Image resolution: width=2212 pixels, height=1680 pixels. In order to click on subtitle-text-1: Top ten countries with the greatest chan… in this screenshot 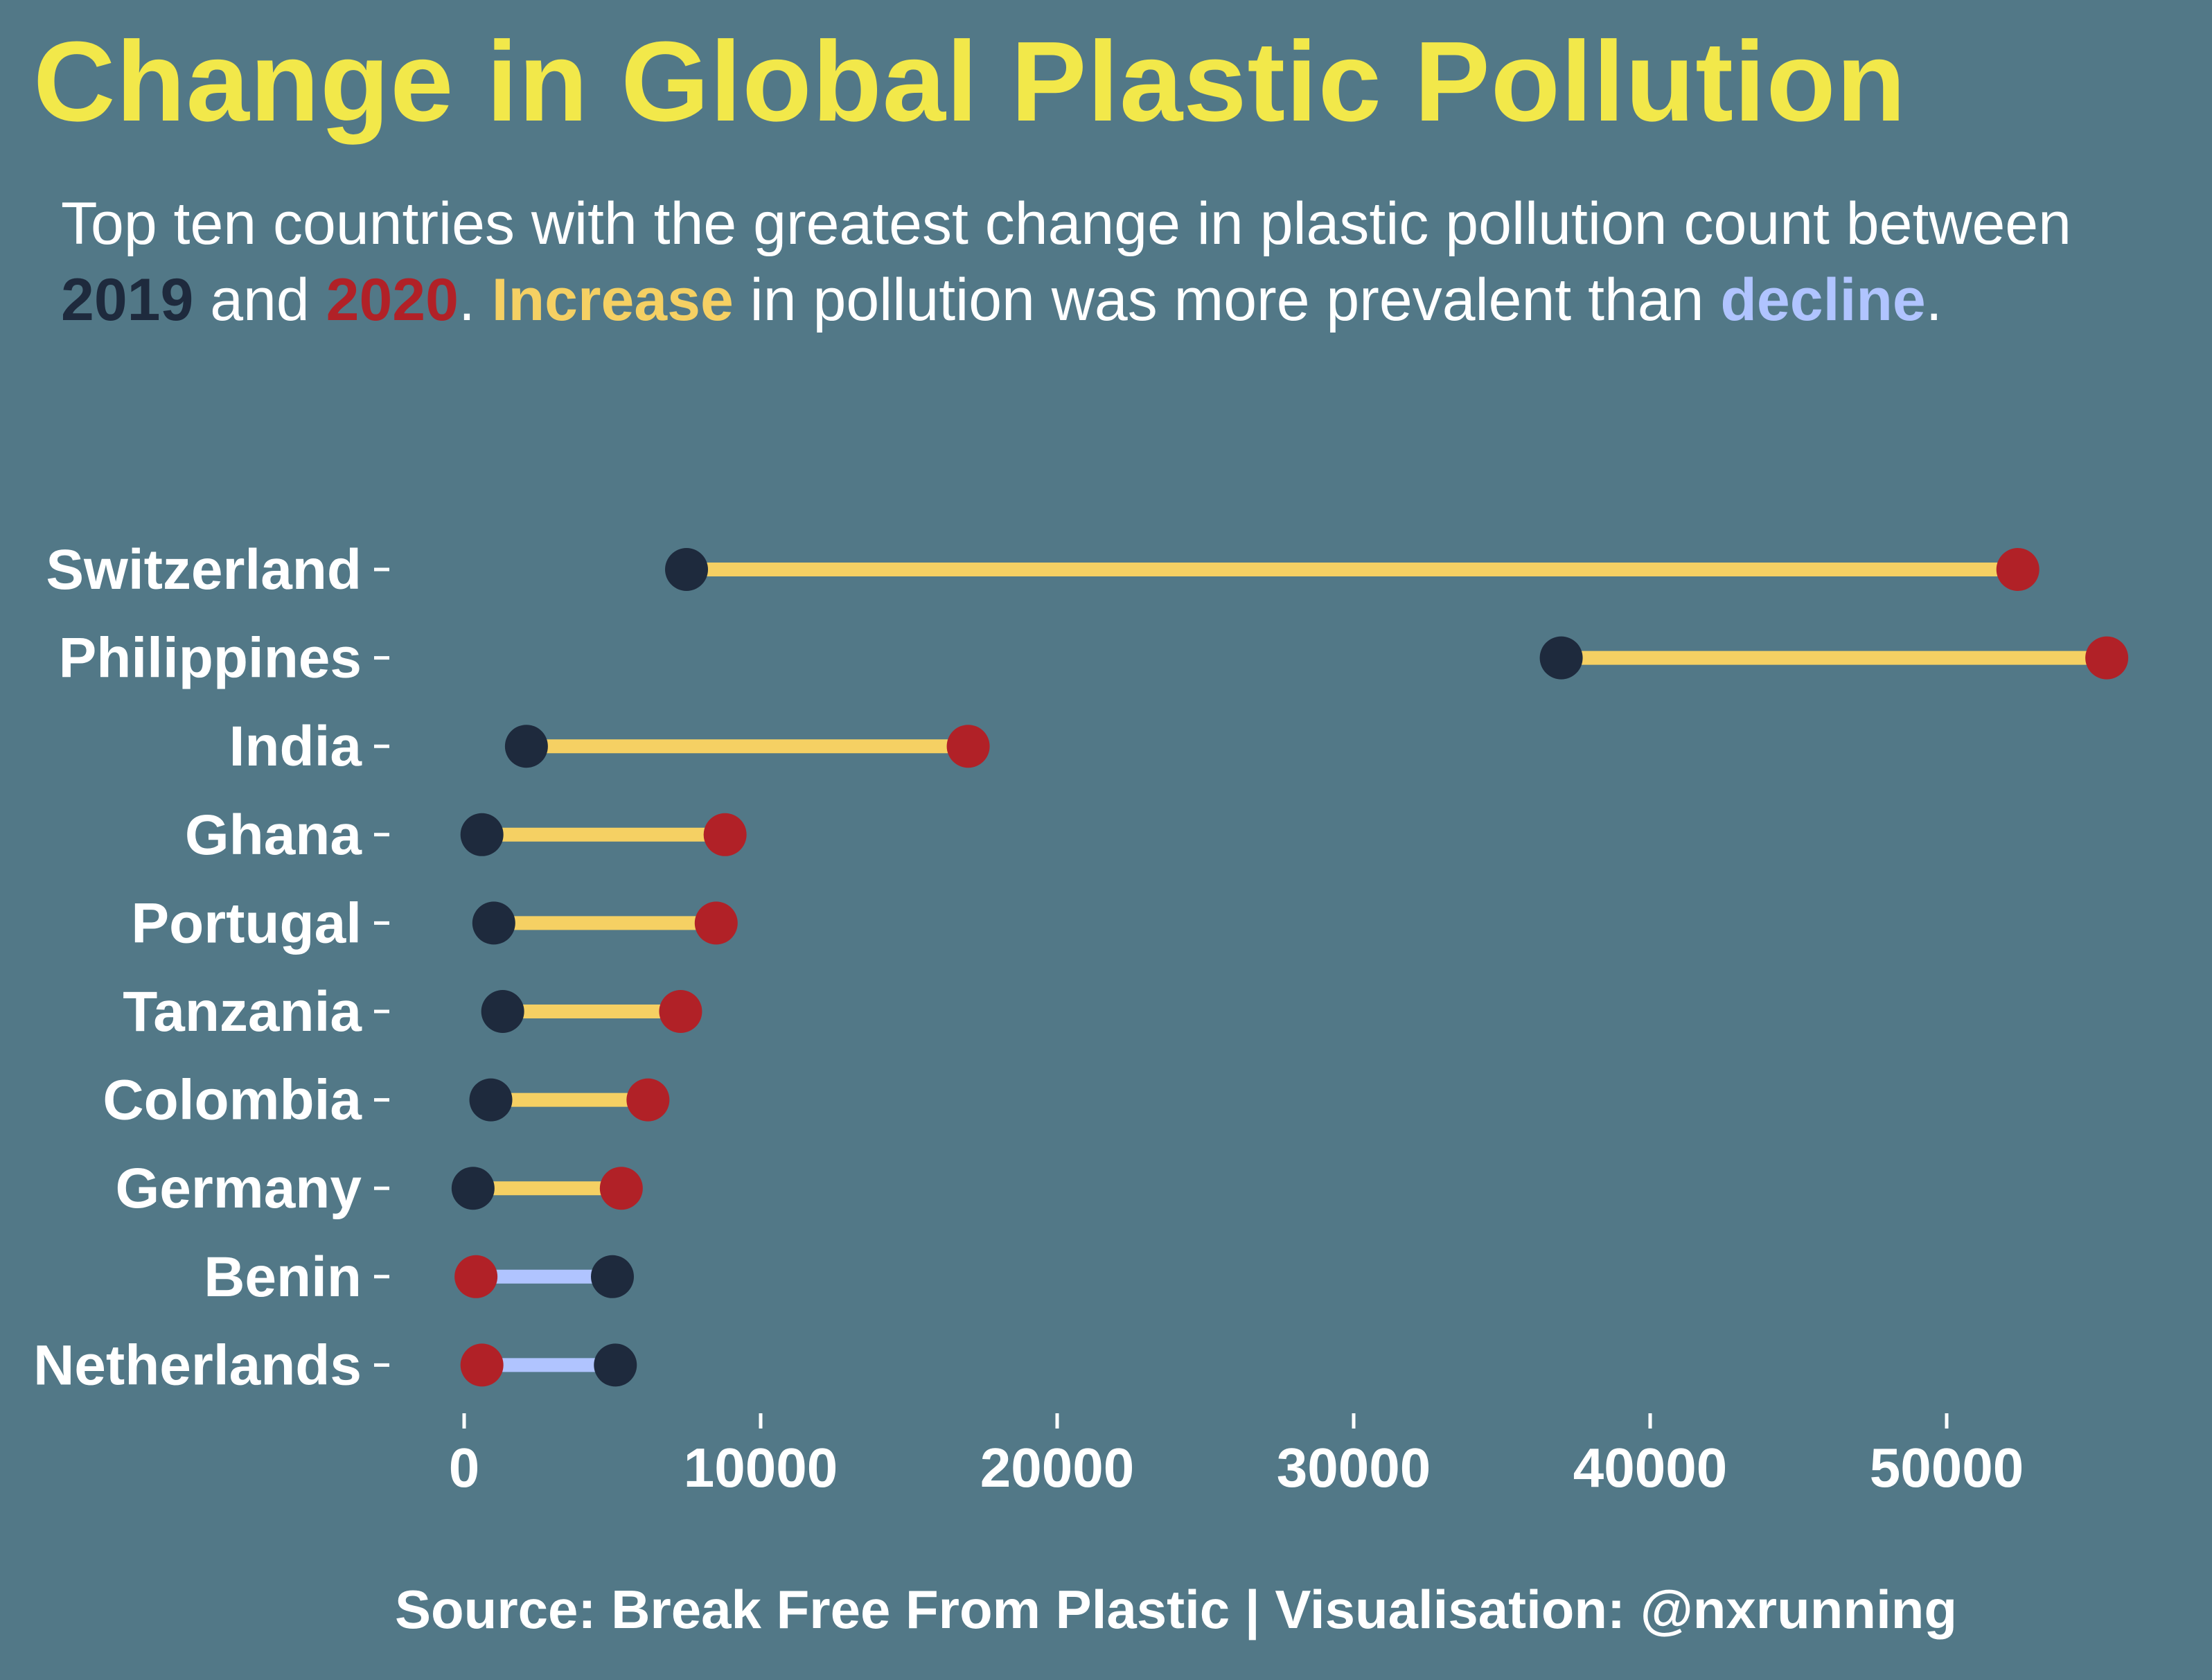, I will do `click(1066, 224)`.